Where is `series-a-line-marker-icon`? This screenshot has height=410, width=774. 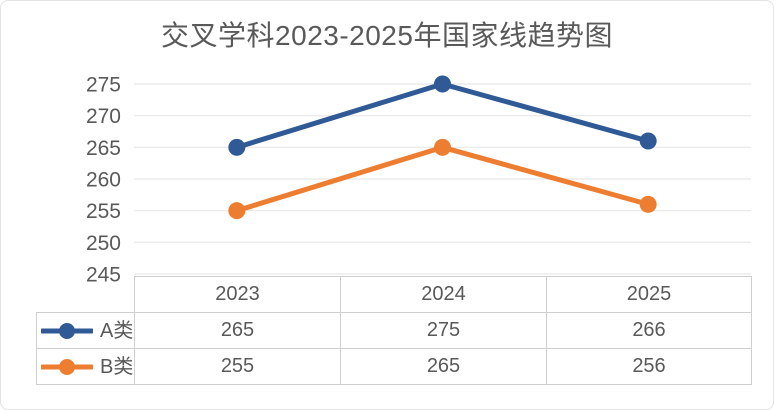
series-a-line-marker-icon is located at coordinates (67, 331).